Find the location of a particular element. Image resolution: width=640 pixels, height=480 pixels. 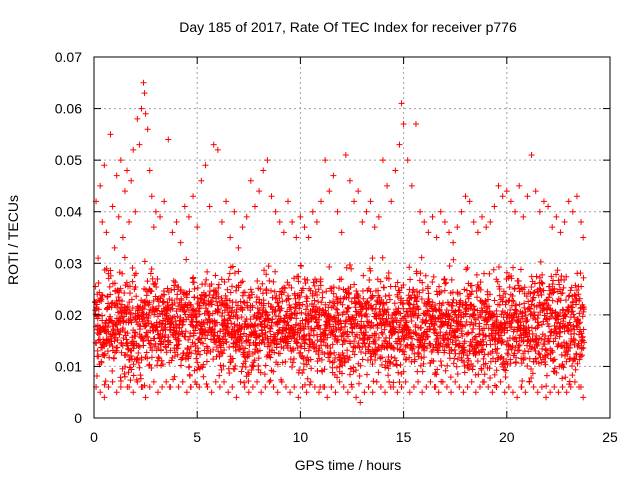

y-tick-label: 0.06 is located at coordinates (68, 109).